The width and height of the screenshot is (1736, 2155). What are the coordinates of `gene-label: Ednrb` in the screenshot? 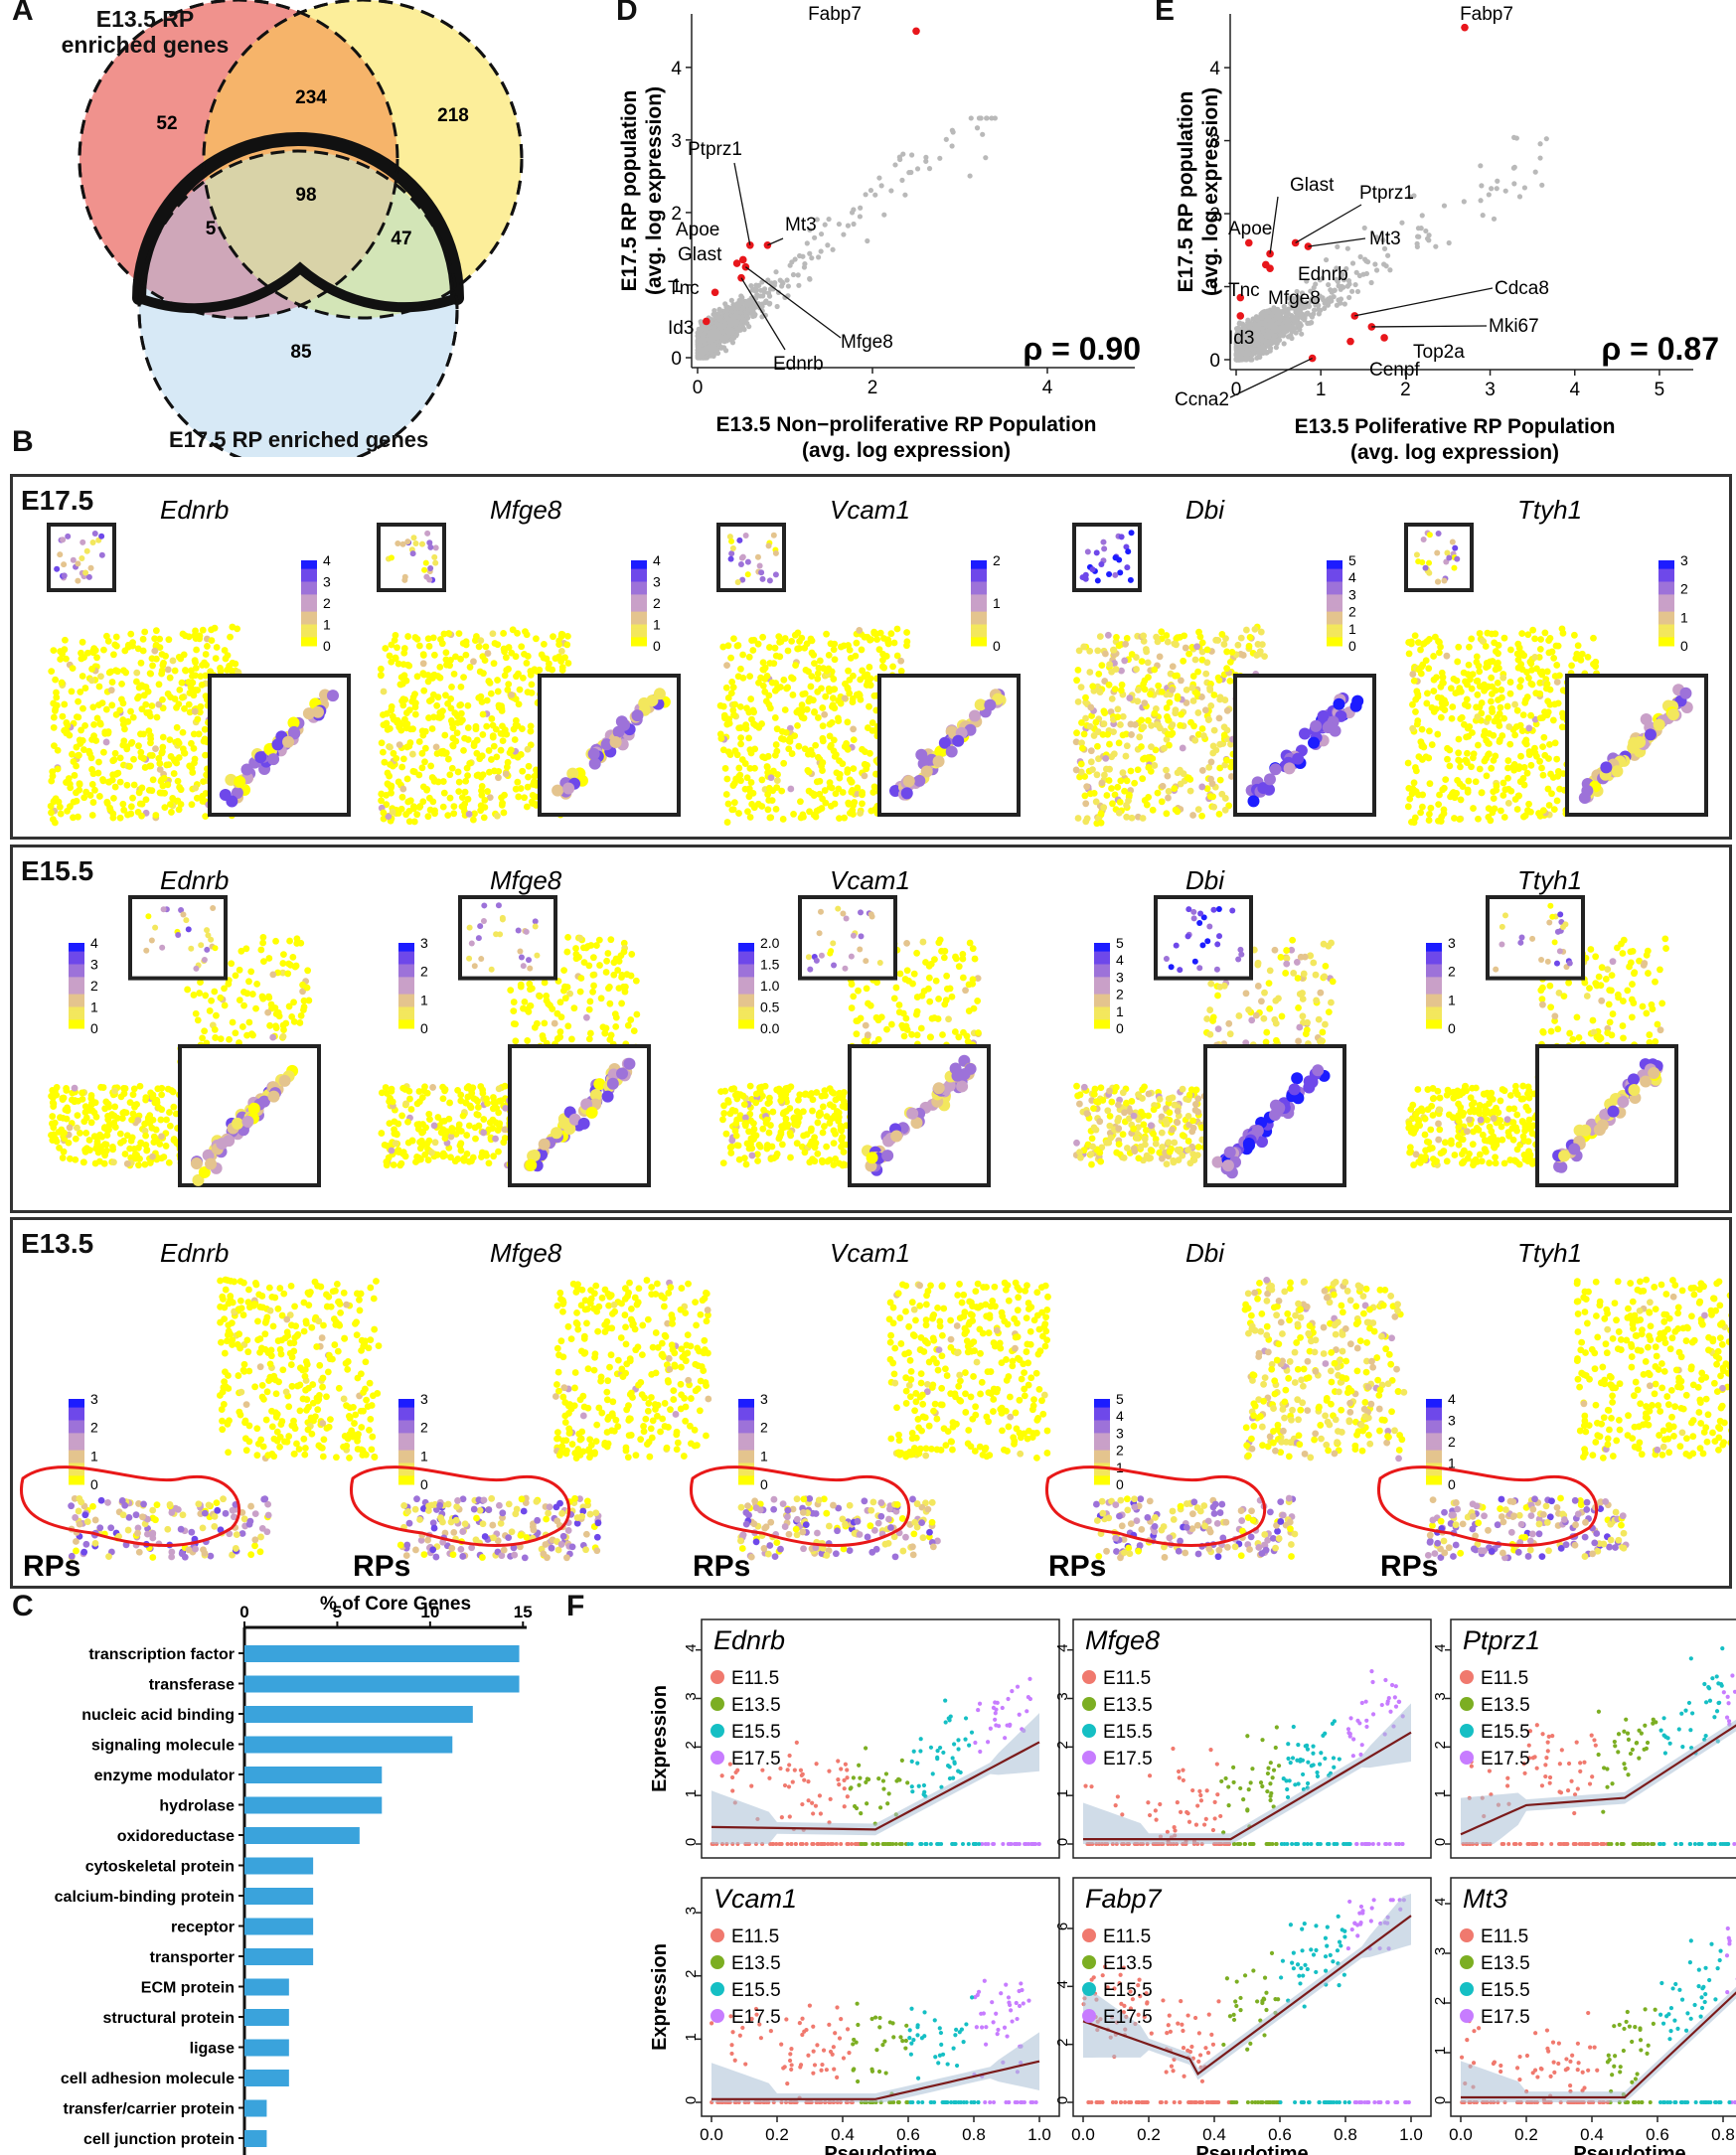 It's located at (799, 365).